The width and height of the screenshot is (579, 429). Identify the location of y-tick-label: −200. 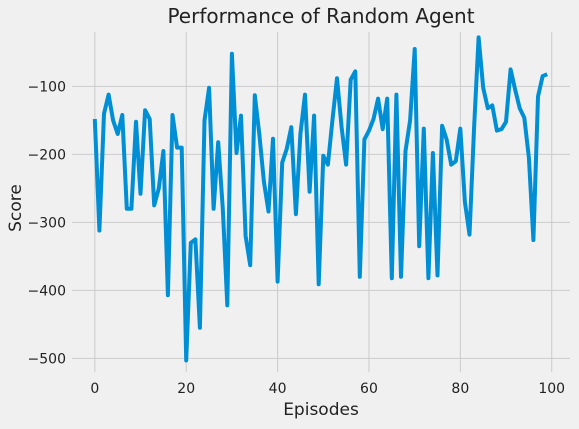
(47, 155).